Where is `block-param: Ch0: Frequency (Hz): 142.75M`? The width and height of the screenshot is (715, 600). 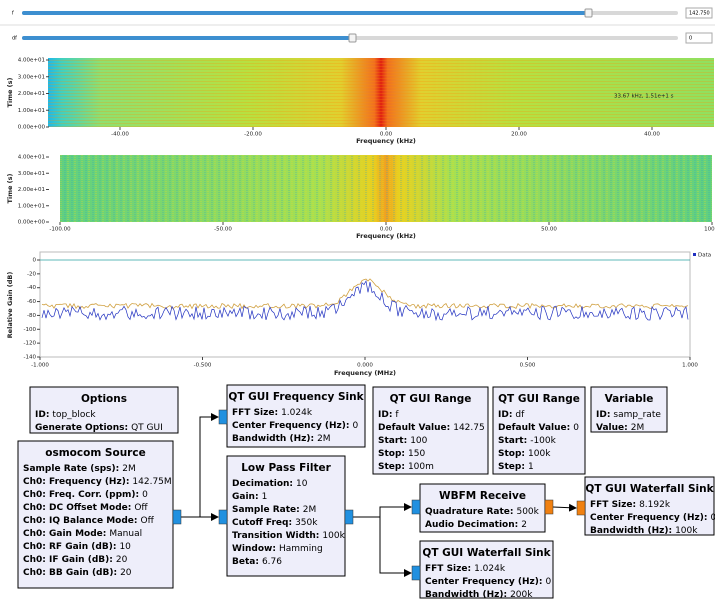
block-param: Ch0: Frequency (Hz): 142.75M is located at coordinates (97, 482).